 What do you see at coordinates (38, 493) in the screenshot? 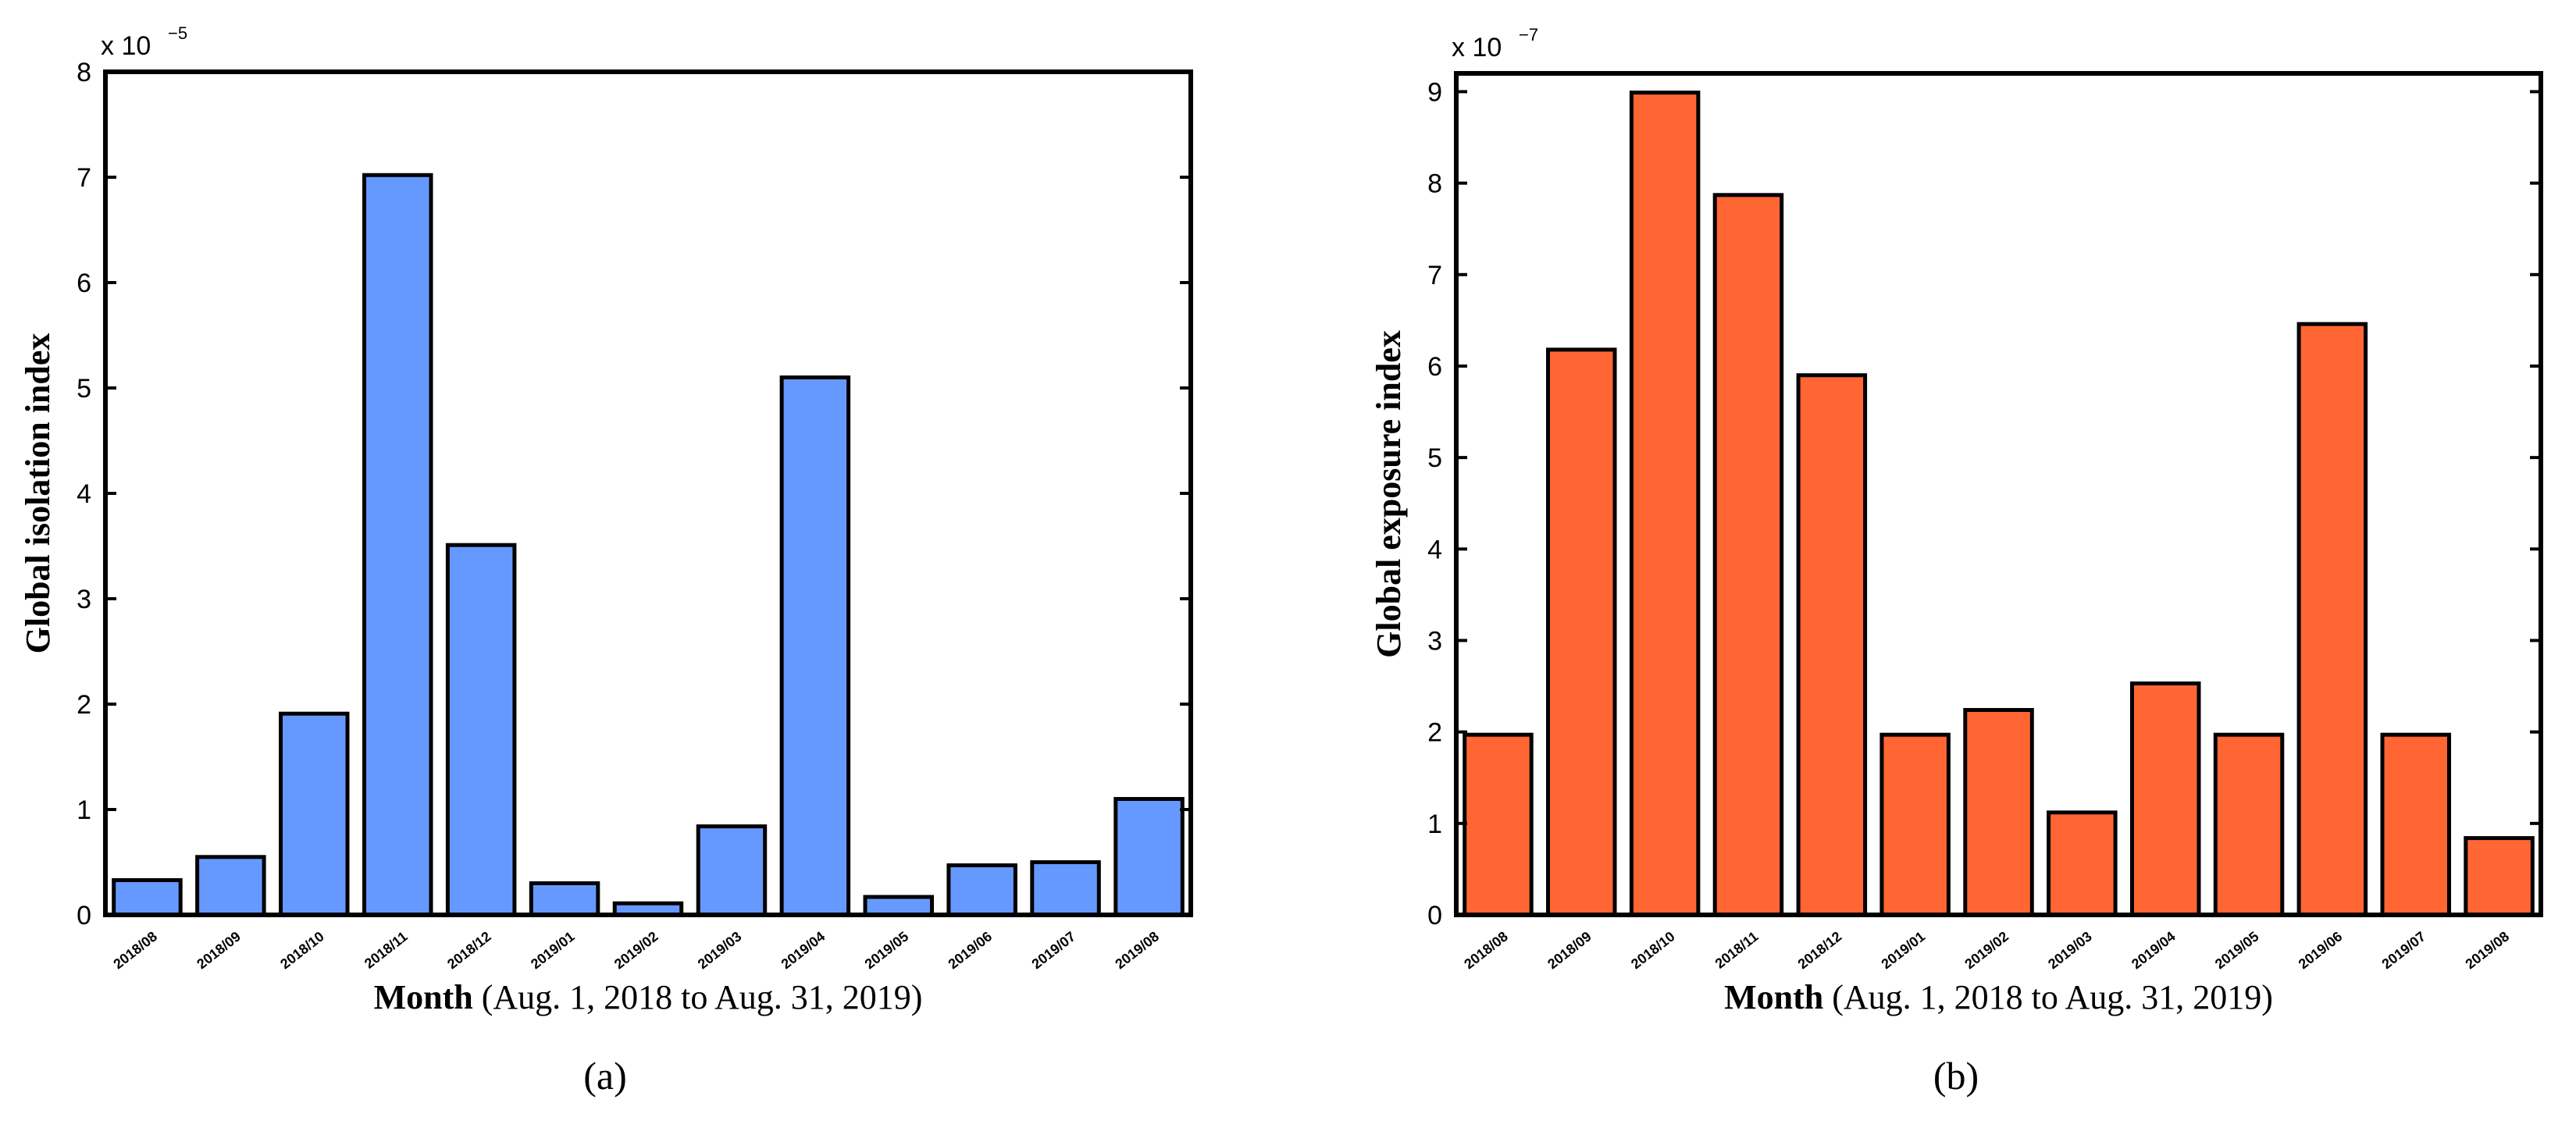
I see `y-axis-label: Global isolation index` at bounding box center [38, 493].